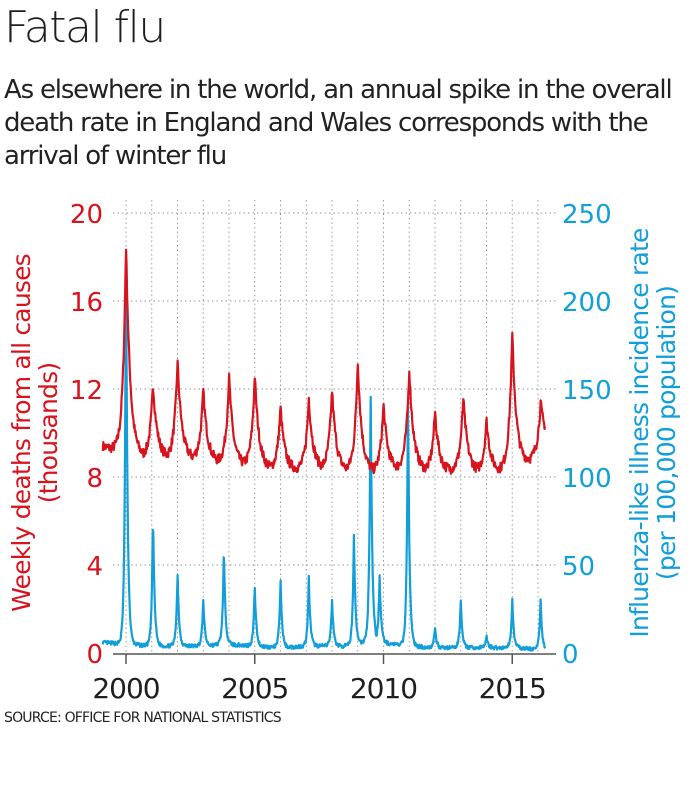 This screenshot has height=787, width=690. I want to click on y-left-tick-label: 12, so click(86, 391).